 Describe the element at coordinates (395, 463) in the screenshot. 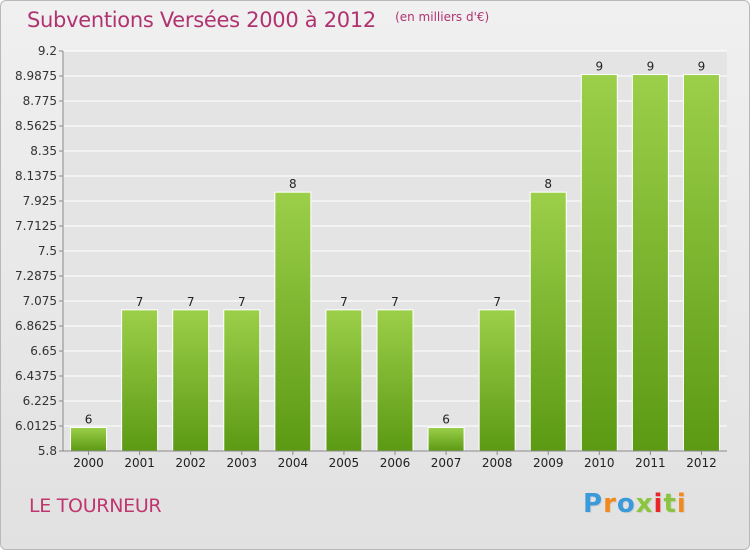

I see `x-tick-label-2006: 2006` at that location.